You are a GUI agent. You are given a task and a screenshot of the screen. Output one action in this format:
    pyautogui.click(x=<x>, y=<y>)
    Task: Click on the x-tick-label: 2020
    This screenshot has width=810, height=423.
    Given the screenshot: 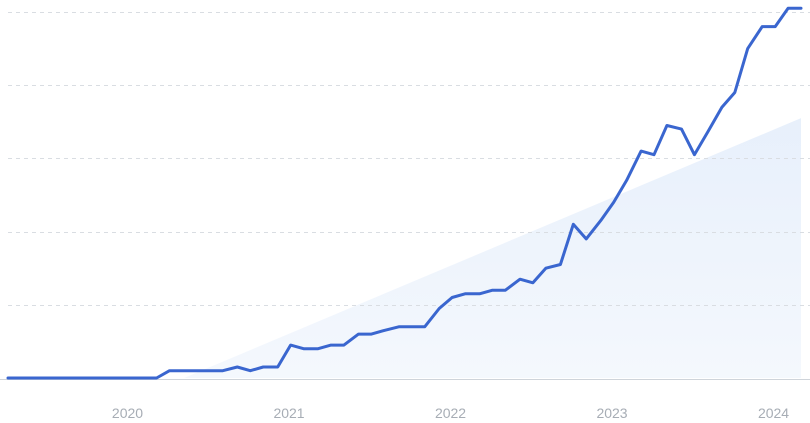 What is the action you would take?
    pyautogui.click(x=127, y=413)
    